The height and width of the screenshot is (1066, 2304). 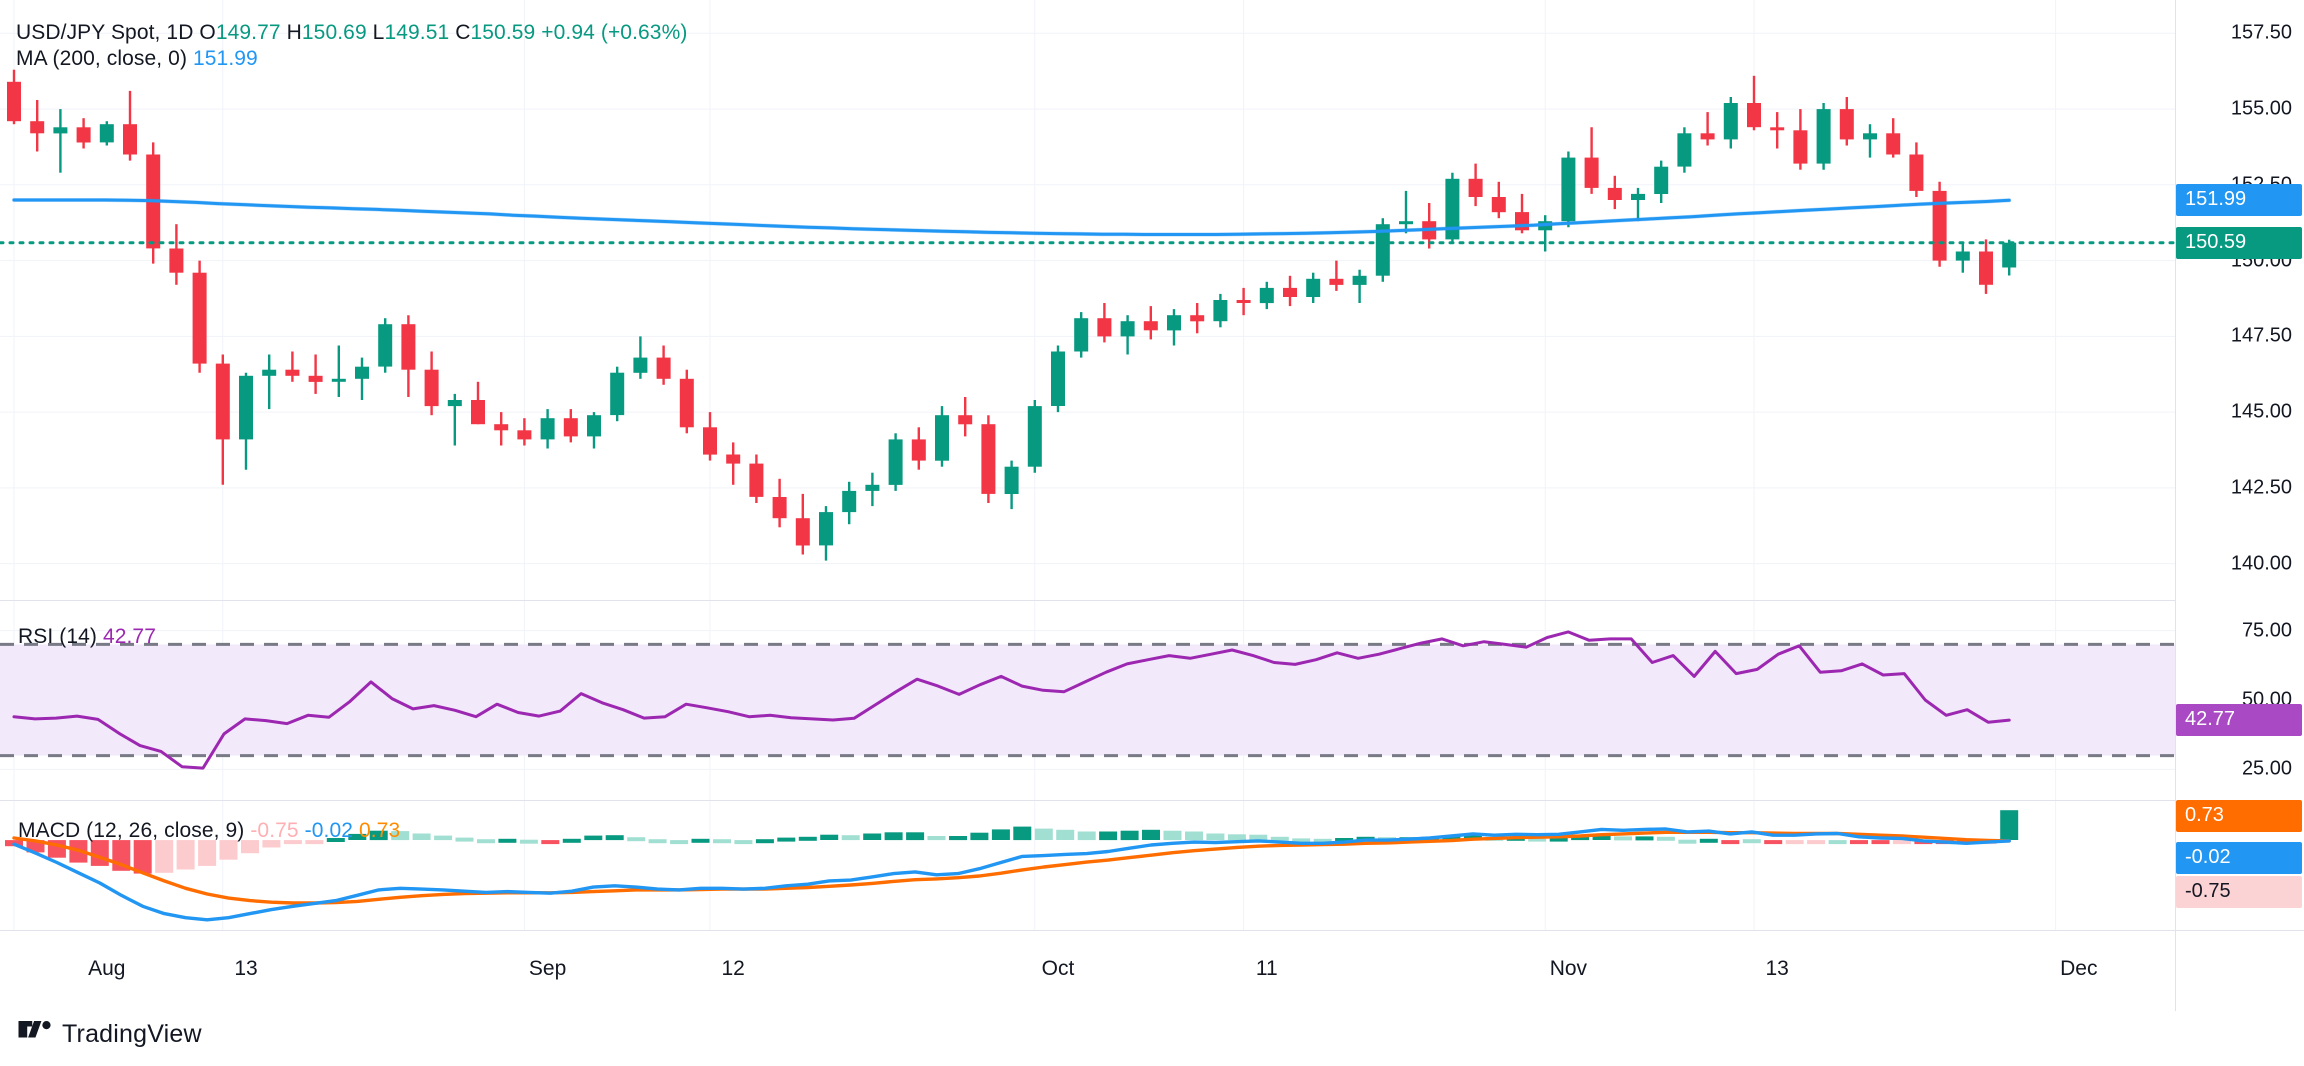 What do you see at coordinates (2239, 720) in the screenshot?
I see `rsi-value-badge: 42.77` at bounding box center [2239, 720].